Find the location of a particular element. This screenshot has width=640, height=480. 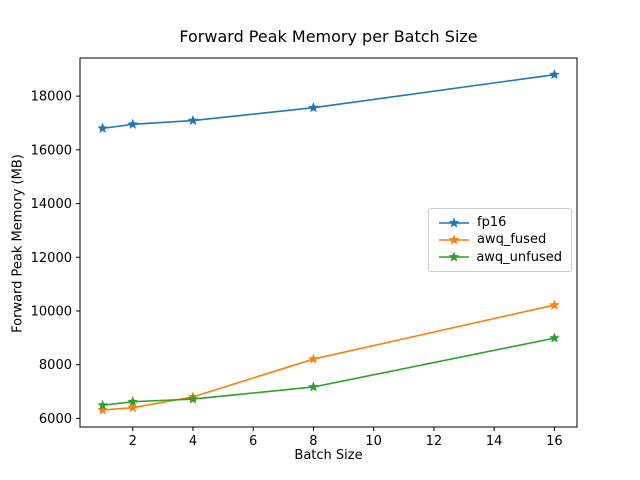

y-tick-label: 10000 is located at coordinates (51, 311).